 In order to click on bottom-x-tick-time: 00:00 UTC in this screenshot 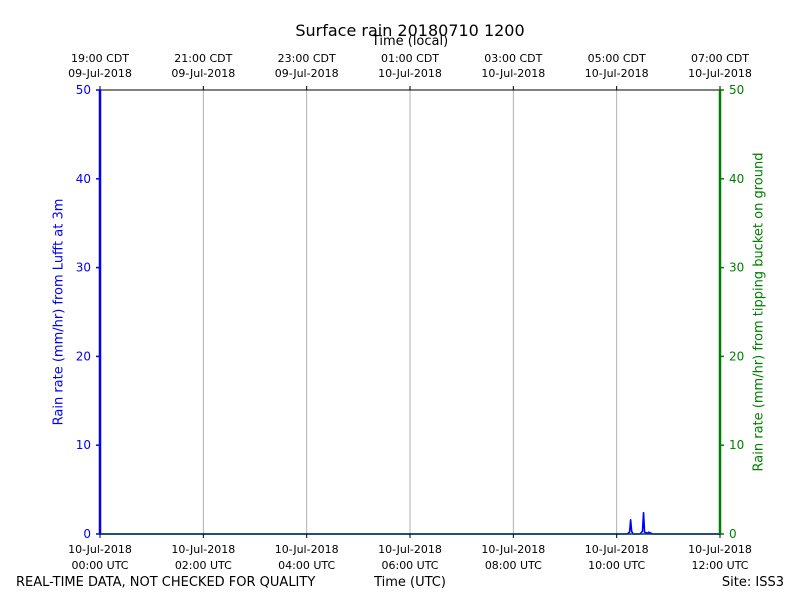, I will do `click(99, 565)`.